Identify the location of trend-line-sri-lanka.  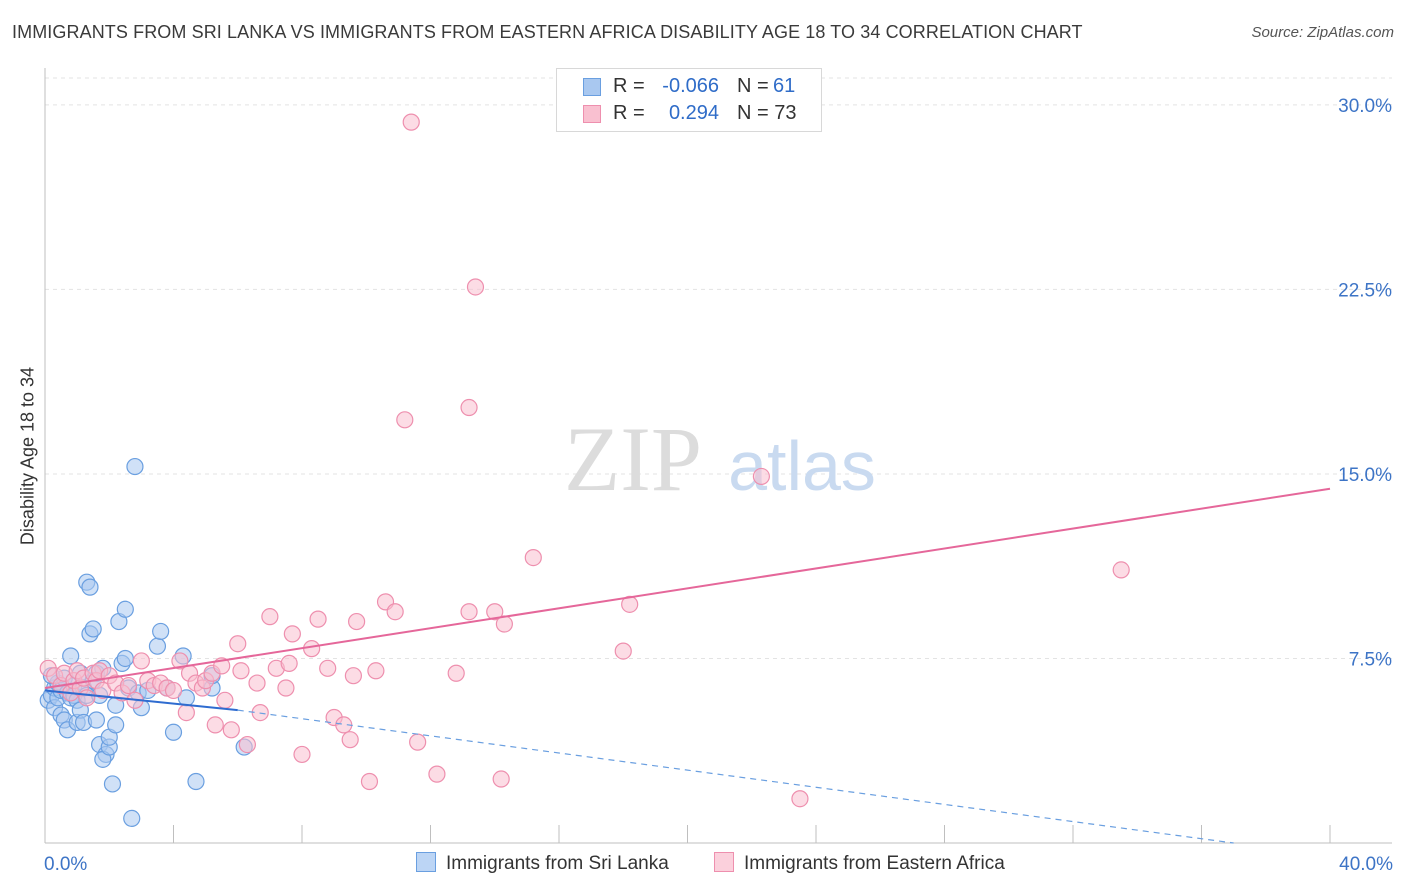
(141, 700).